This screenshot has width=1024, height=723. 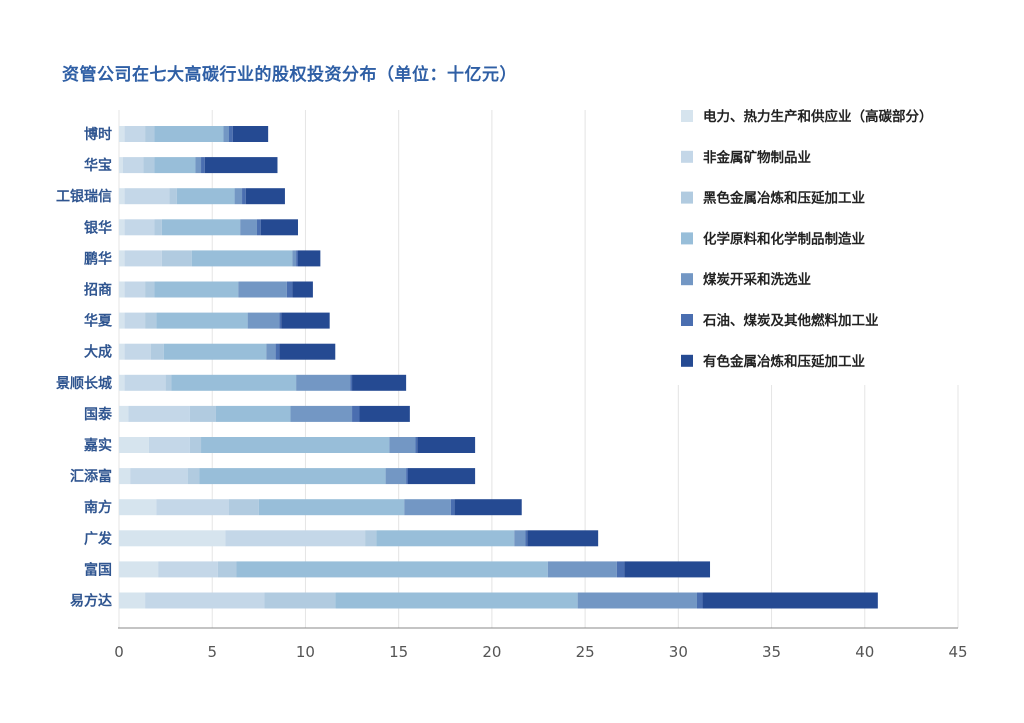 I want to click on bar-segment-广发-6, so click(x=563, y=538).